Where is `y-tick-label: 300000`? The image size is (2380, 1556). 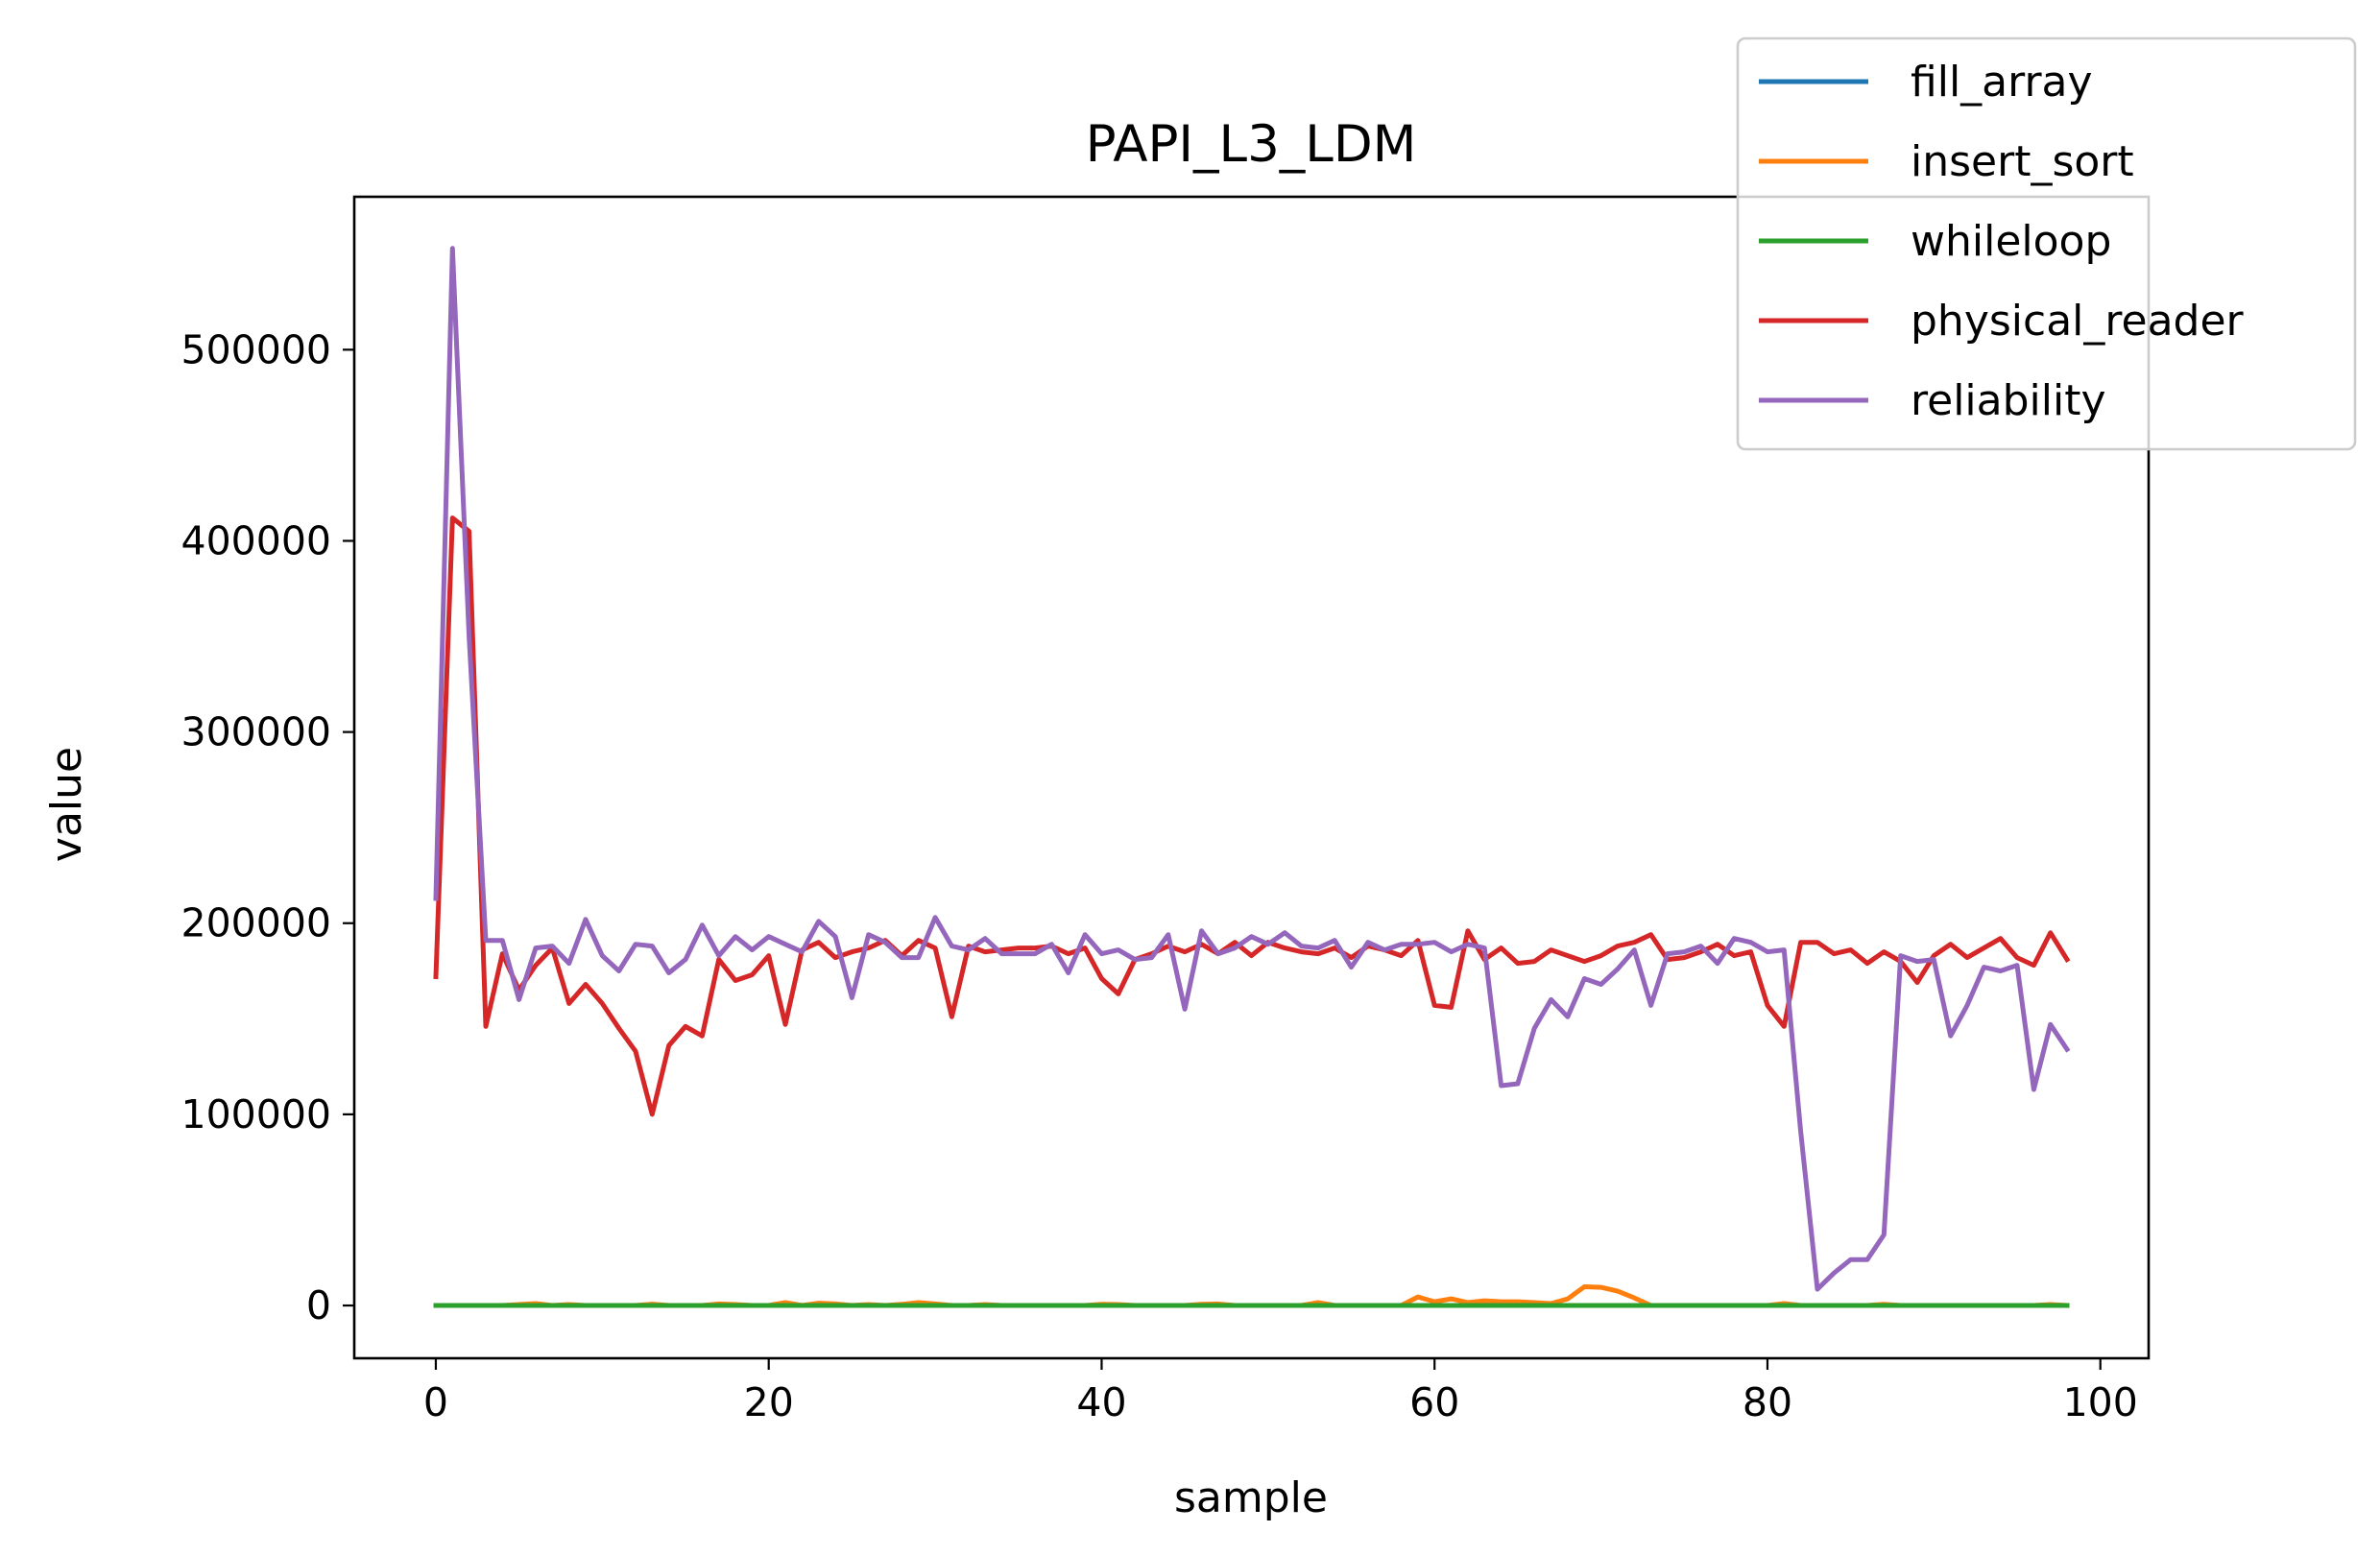
y-tick-label: 300000 is located at coordinates (255, 732).